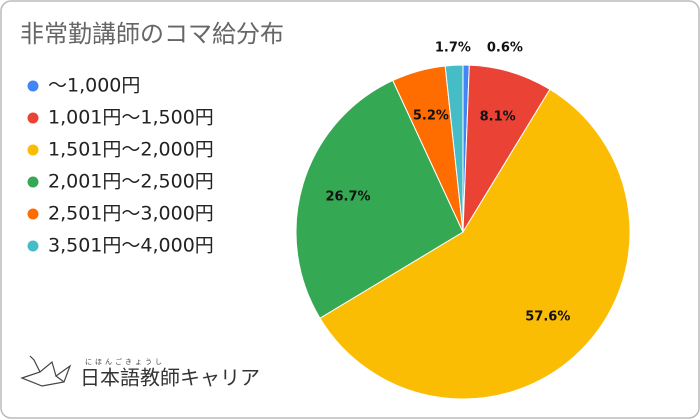  Describe the element at coordinates (152, 34) in the screenshot. I see `chart-title: 非常勤講師のコマ給分布` at that location.